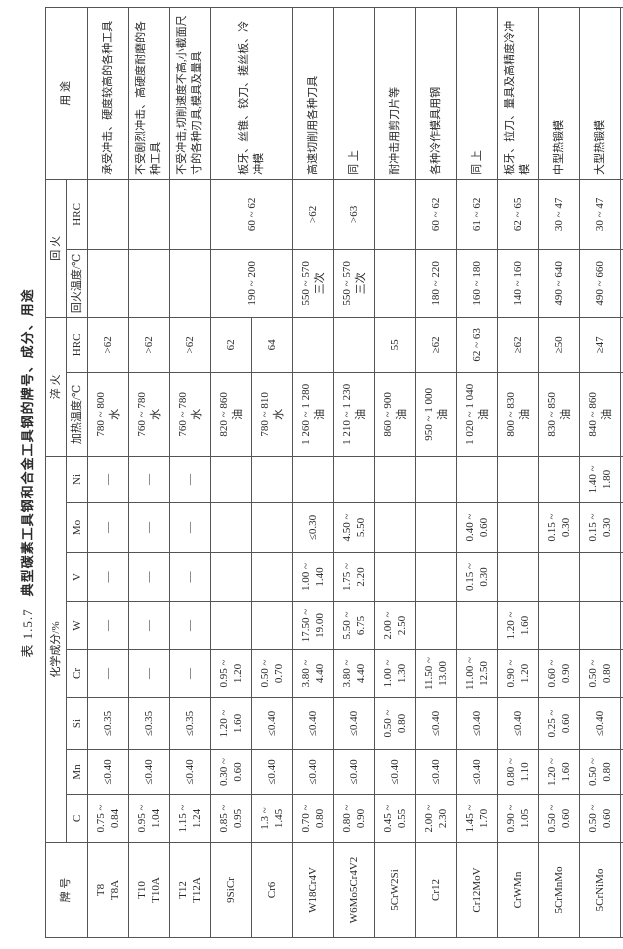 The width and height of the screenshot is (623, 949). What do you see at coordinates (477, 283) in the screenshot?
I see `cell-temper-temp: 160 ~ 180` at bounding box center [477, 283].